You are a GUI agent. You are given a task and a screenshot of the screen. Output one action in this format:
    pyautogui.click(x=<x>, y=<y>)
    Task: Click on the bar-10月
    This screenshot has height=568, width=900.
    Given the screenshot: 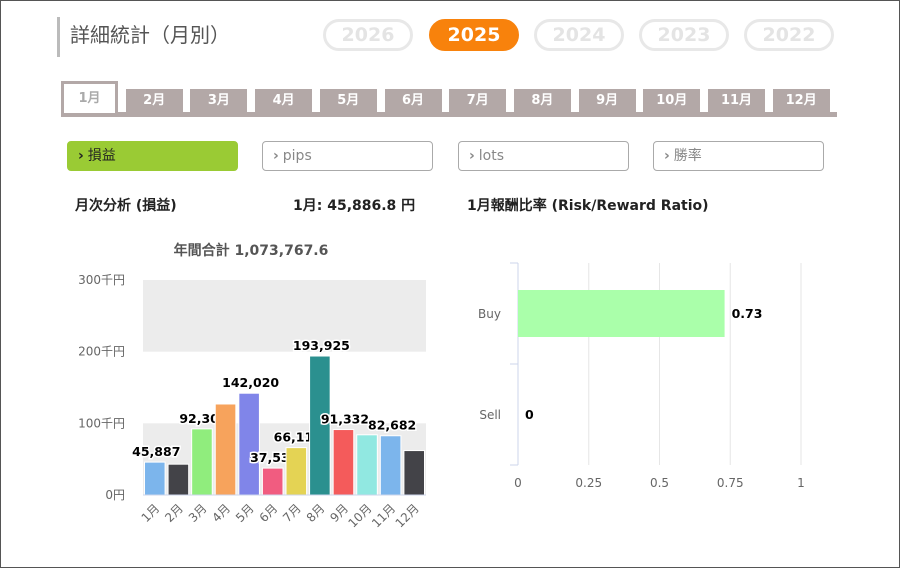 What is the action you would take?
    pyautogui.click(x=367, y=465)
    